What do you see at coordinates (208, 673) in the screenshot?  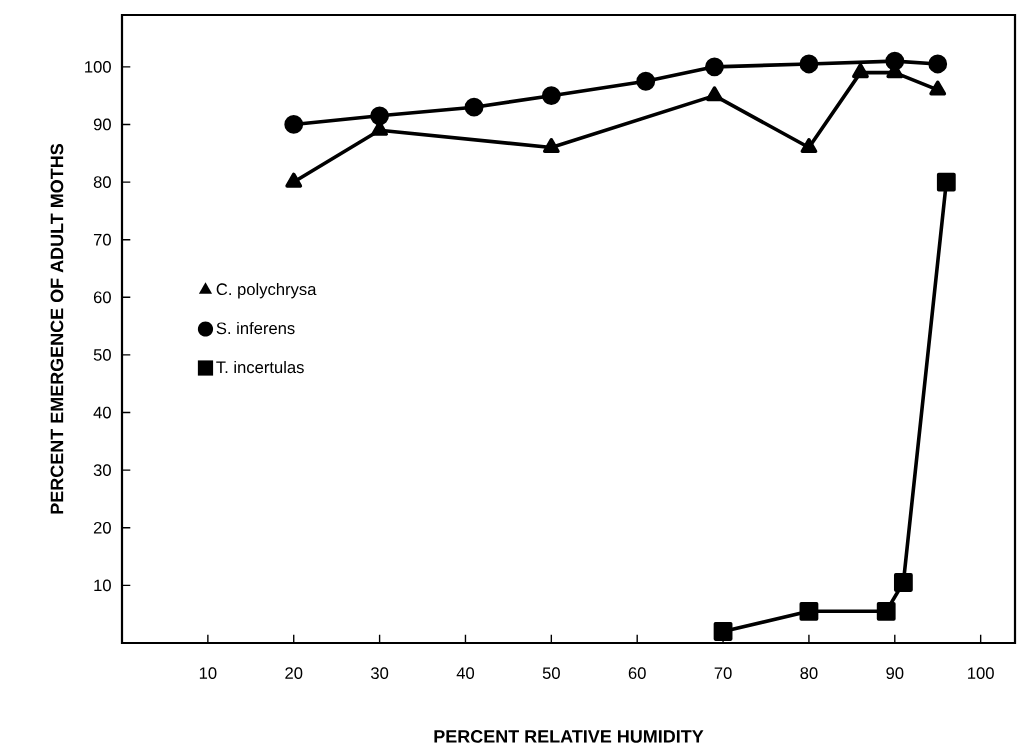 I see `x-tick-label: 10` at bounding box center [208, 673].